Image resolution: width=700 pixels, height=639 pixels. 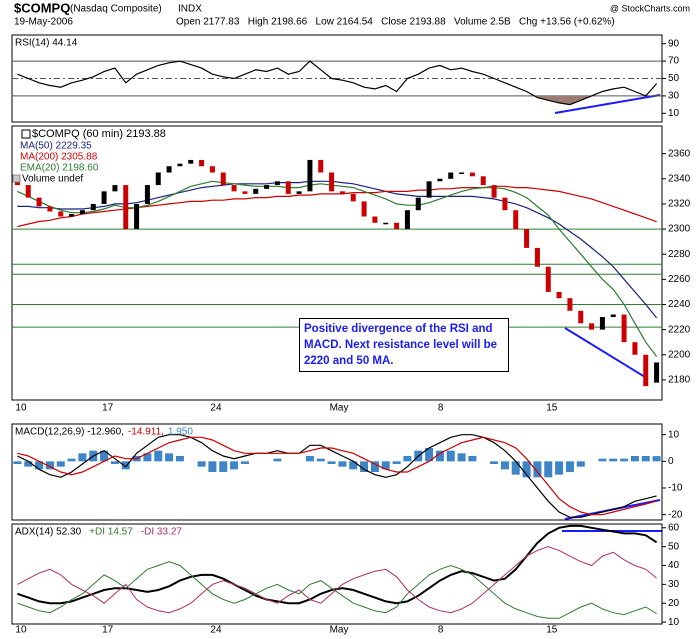 I want to click on y-tick-label: 2280, so click(x=679, y=254).